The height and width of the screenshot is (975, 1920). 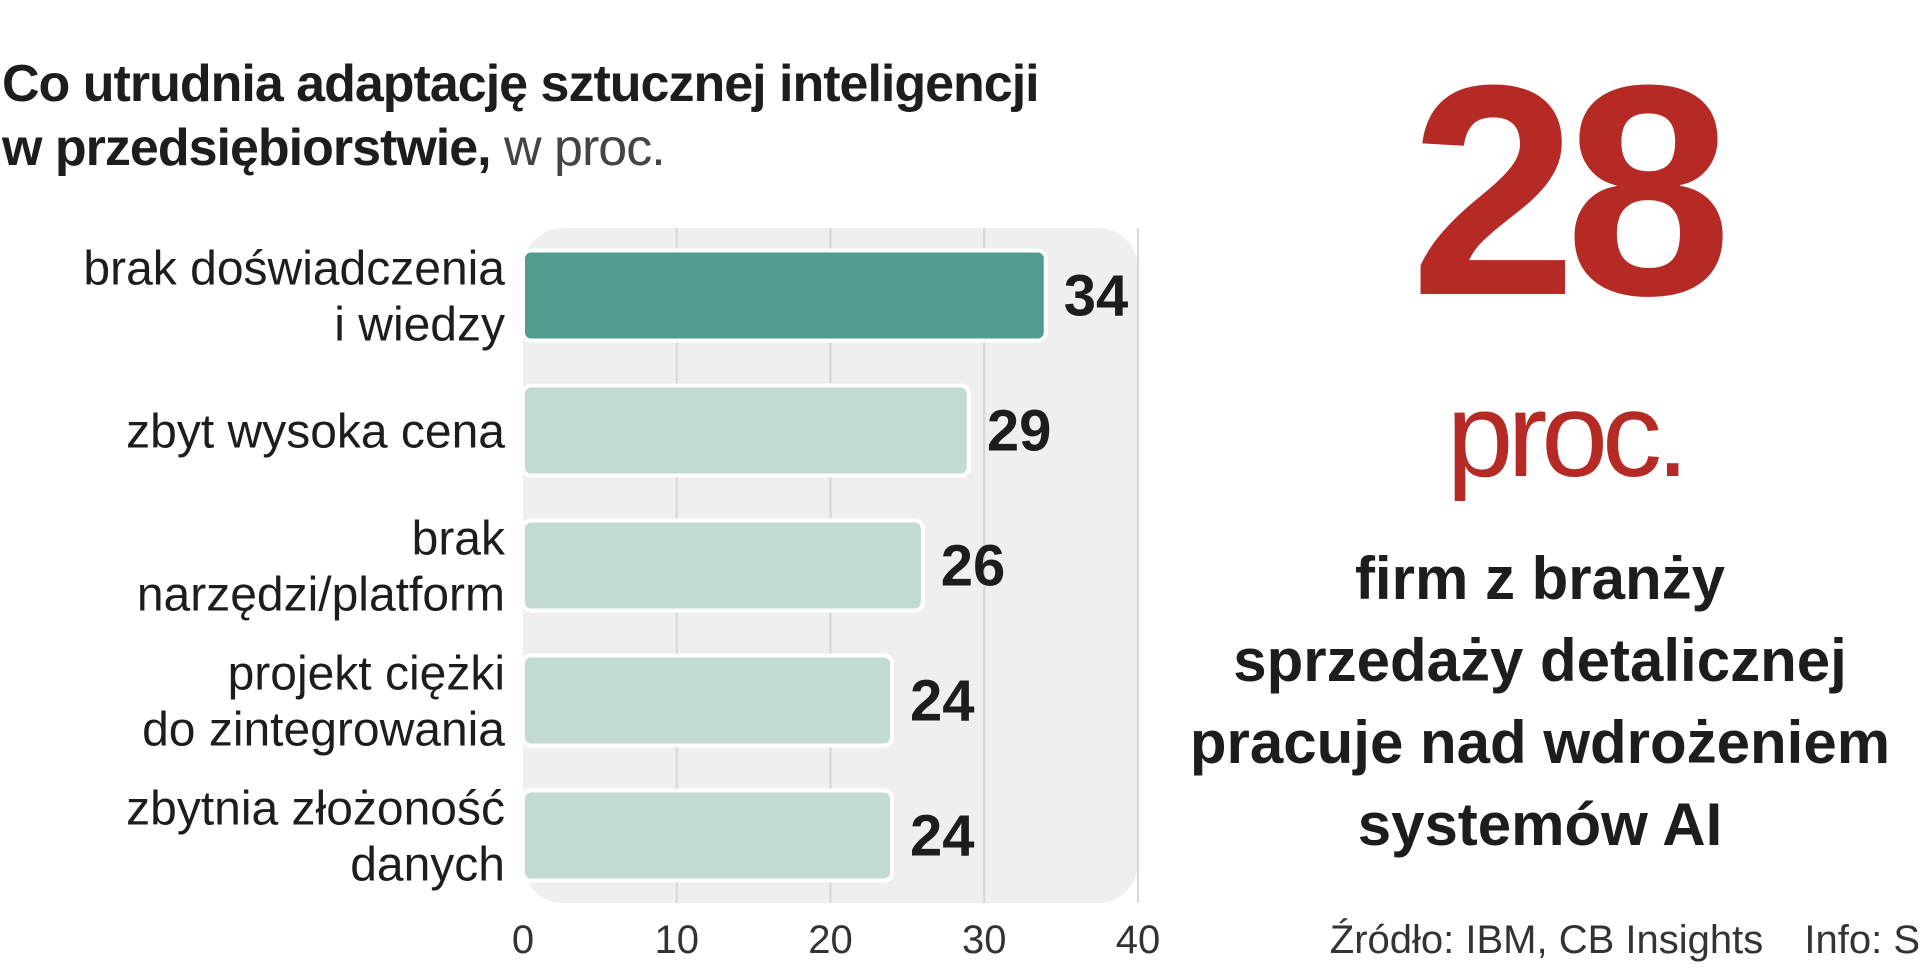 What do you see at coordinates (323, 730) in the screenshot?
I see `category-label-line: do zintegrowania` at bounding box center [323, 730].